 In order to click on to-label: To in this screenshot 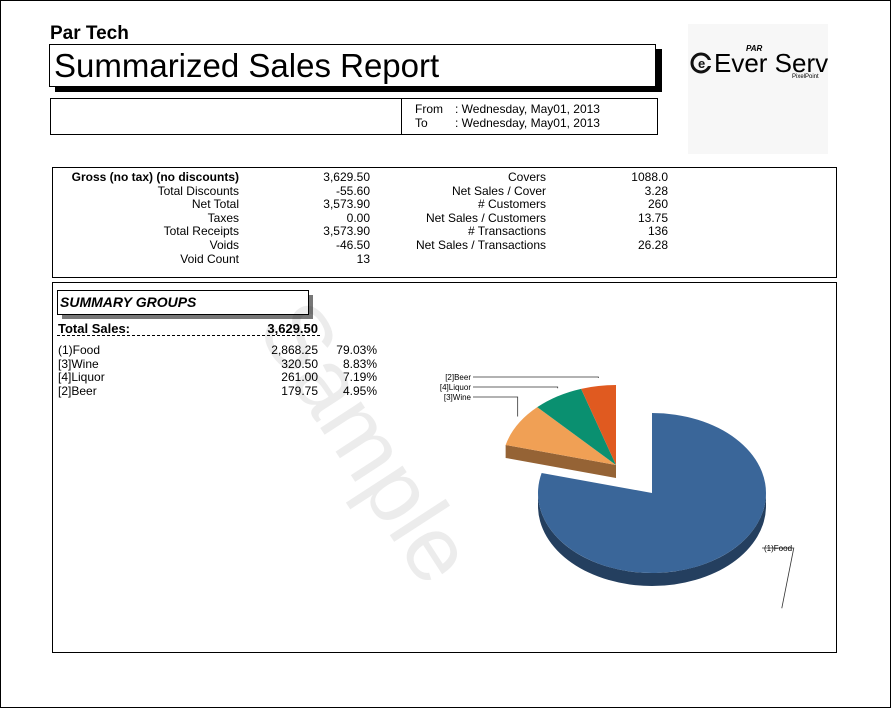, I will do `click(421, 123)`.